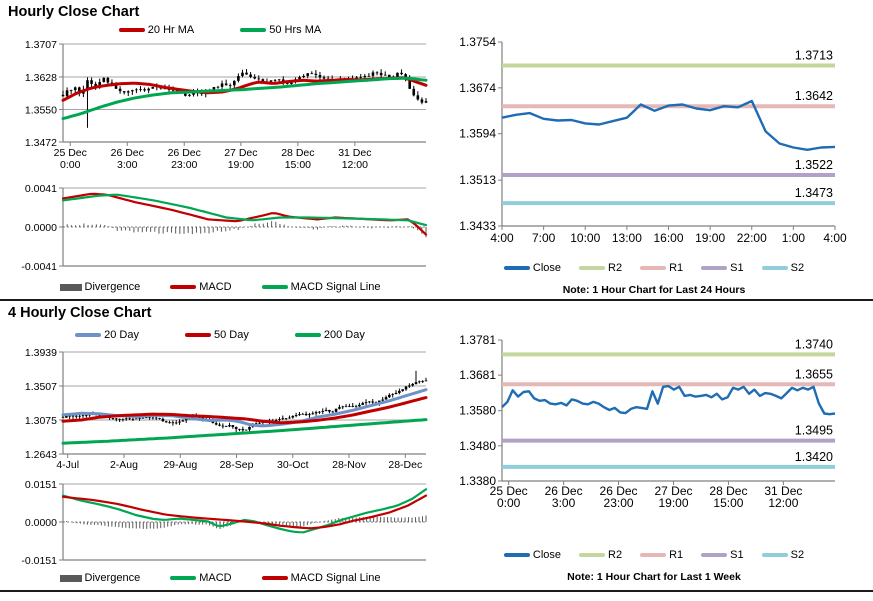 This screenshot has width=873, height=601. What do you see at coordinates (41, 189) in the screenshot?
I see `svg-text: 0.0041` at bounding box center [41, 189].